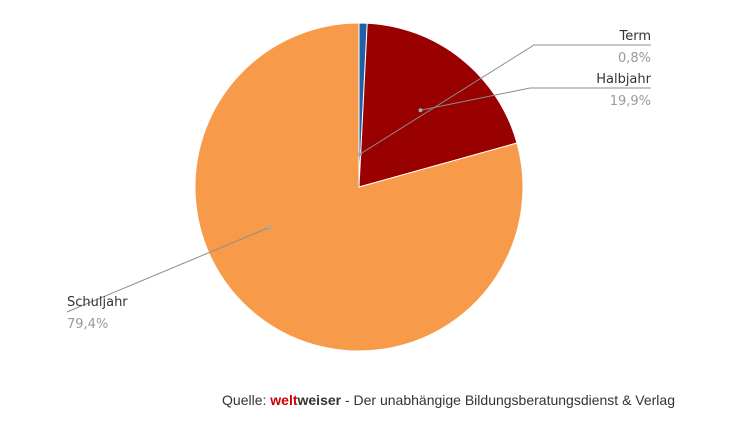 Image resolution: width=747 pixels, height=438 pixels. Describe the element at coordinates (420, 110) in the screenshot. I see `callout-dot-halbjahr` at that location.